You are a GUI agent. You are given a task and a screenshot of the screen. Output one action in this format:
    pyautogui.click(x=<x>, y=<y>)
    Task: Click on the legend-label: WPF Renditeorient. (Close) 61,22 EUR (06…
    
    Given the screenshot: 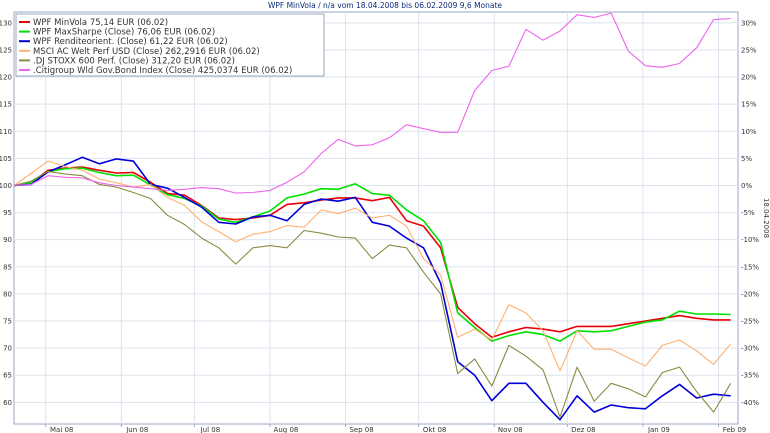 What is the action you would take?
    pyautogui.click(x=130, y=42)
    